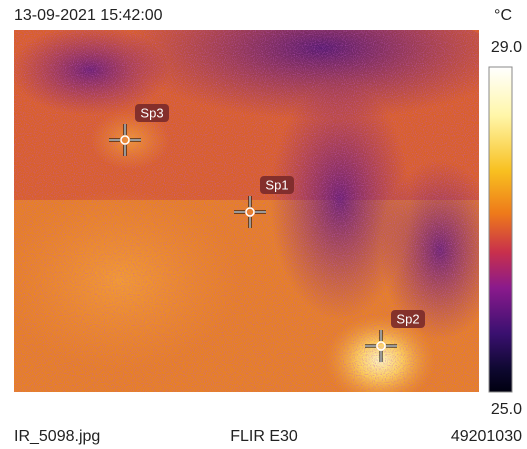 The image size is (527, 449). I want to click on spot-label: Sp1, so click(276, 184).